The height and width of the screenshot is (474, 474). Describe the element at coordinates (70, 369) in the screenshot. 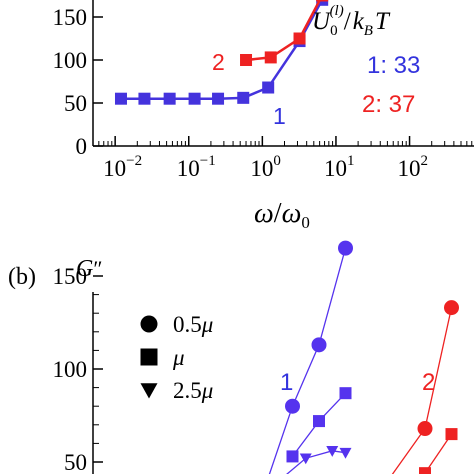

I see `panel-b-y-tick-label: 100` at that location.